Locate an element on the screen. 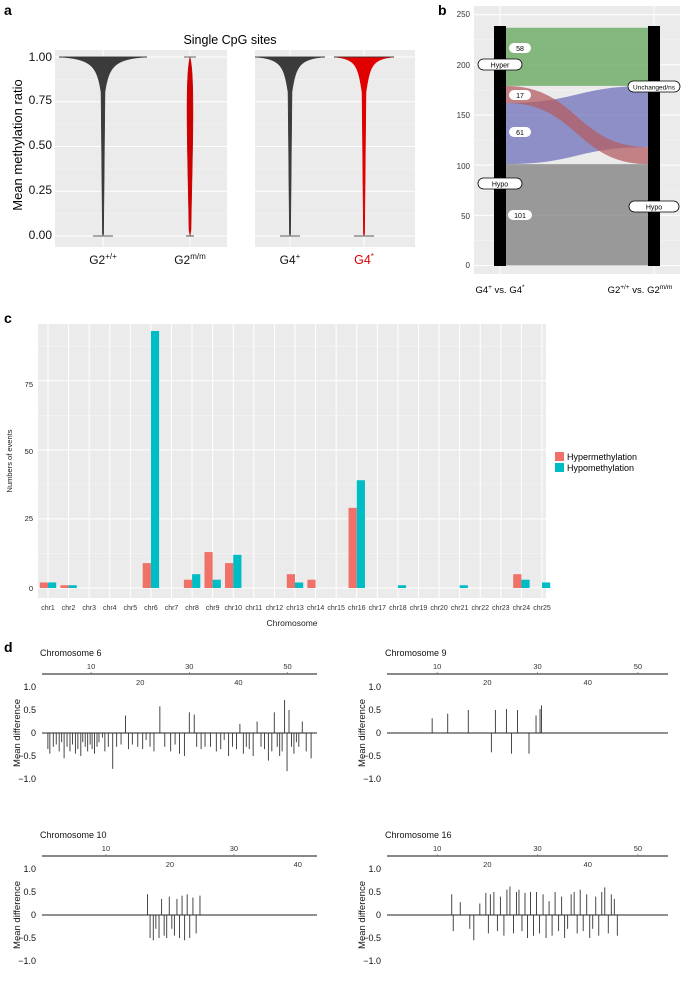  panel-c-xtick-chr19: chr19 is located at coordinates (419, 608).